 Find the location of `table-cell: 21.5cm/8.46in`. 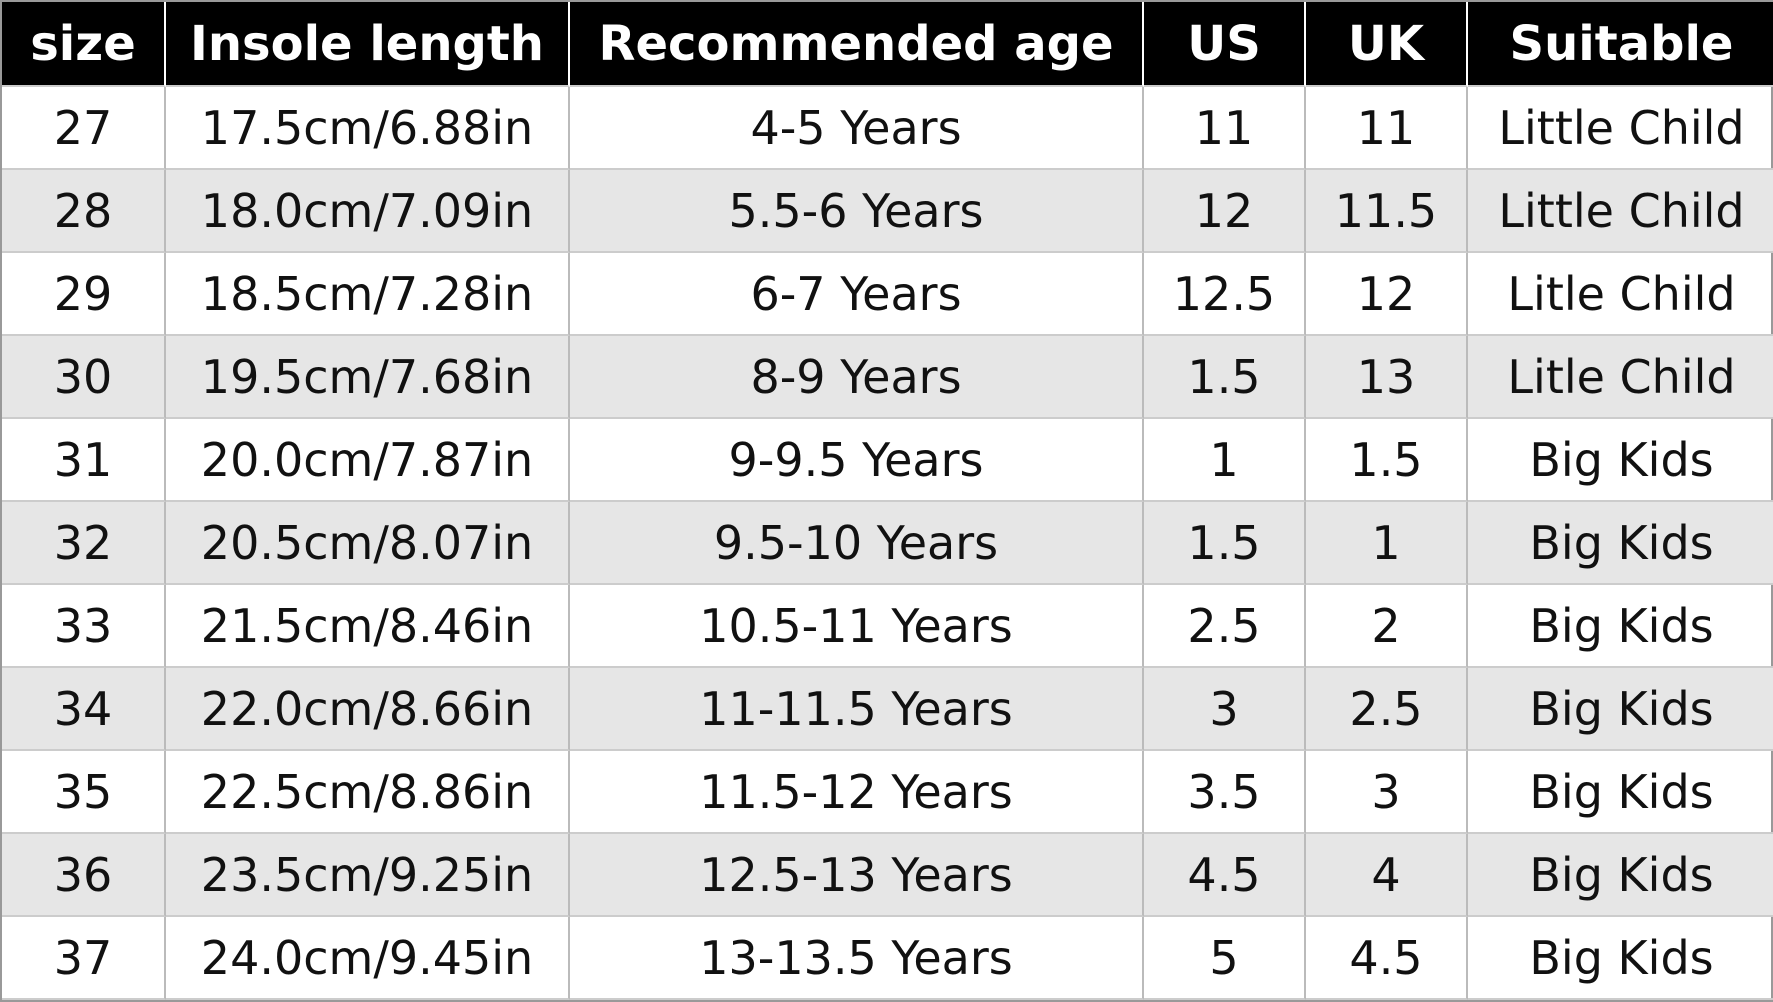

table-cell: 21.5cm/8.46in is located at coordinates (368, 626).